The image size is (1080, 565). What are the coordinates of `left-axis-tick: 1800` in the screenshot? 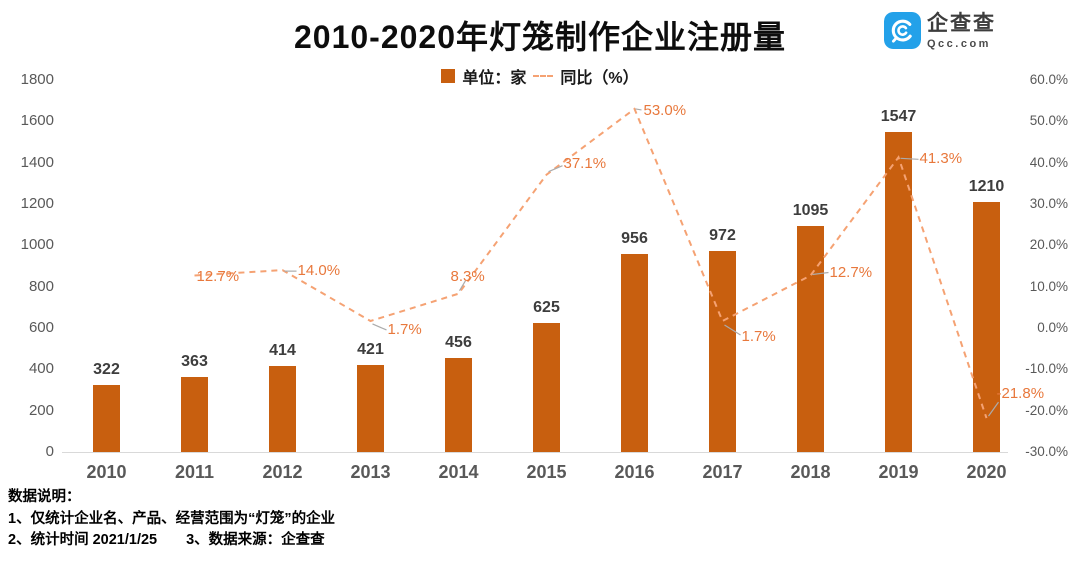 It's located at (37, 79).